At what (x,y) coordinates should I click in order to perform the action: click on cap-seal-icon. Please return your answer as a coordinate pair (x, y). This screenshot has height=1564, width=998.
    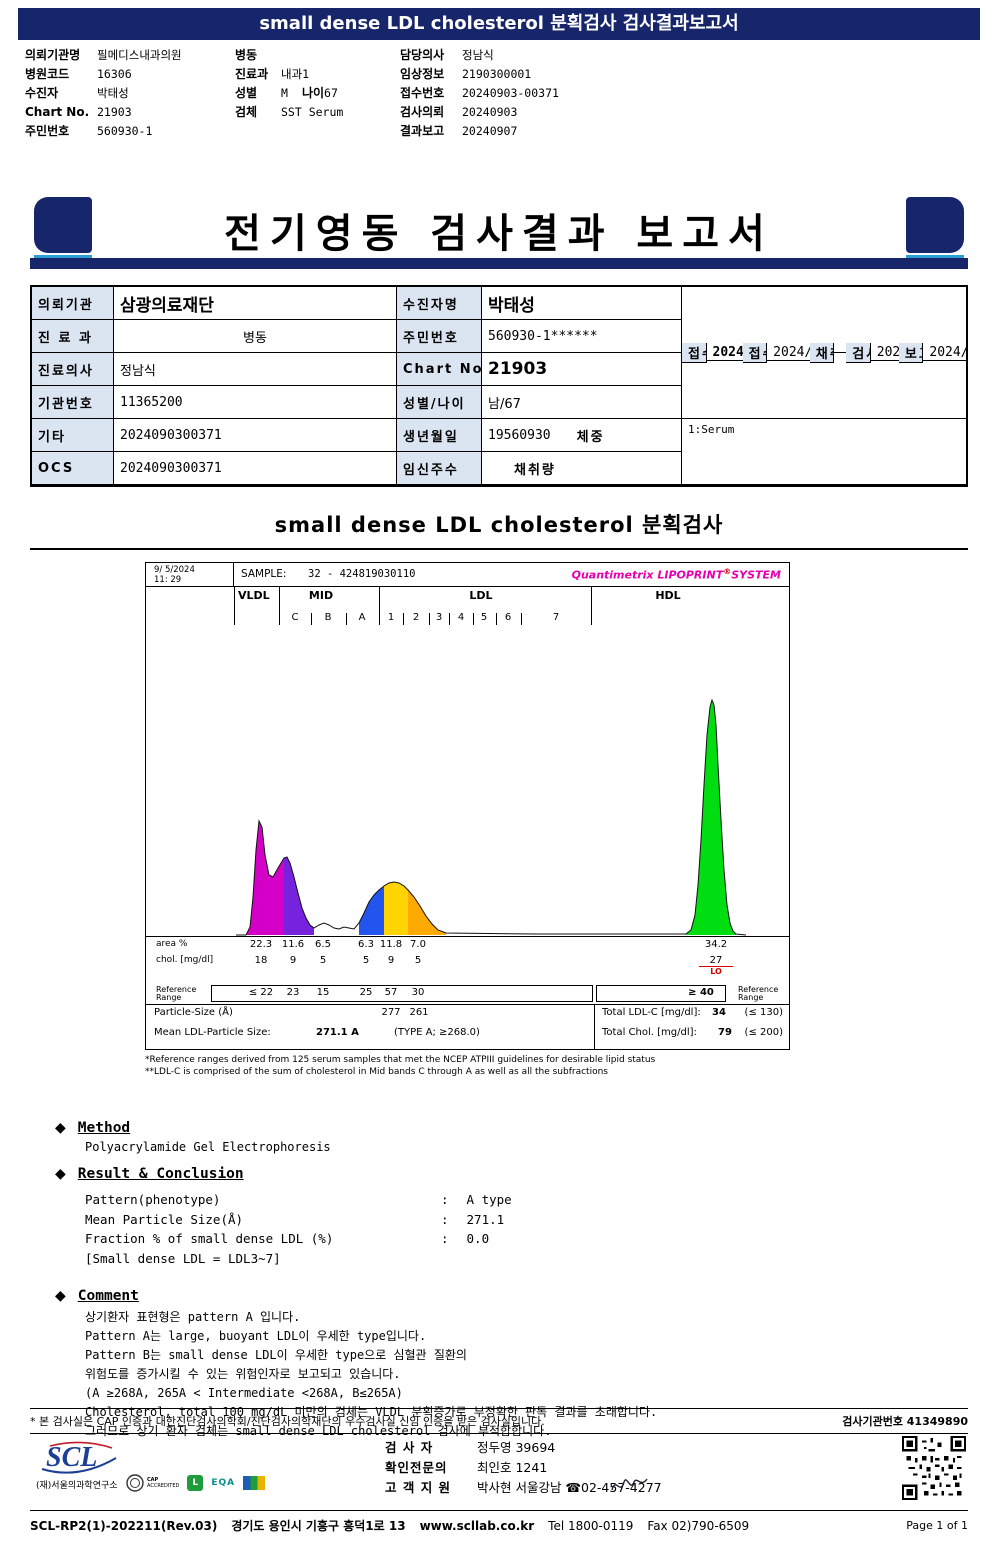
    Looking at the image, I should click on (135, 1483).